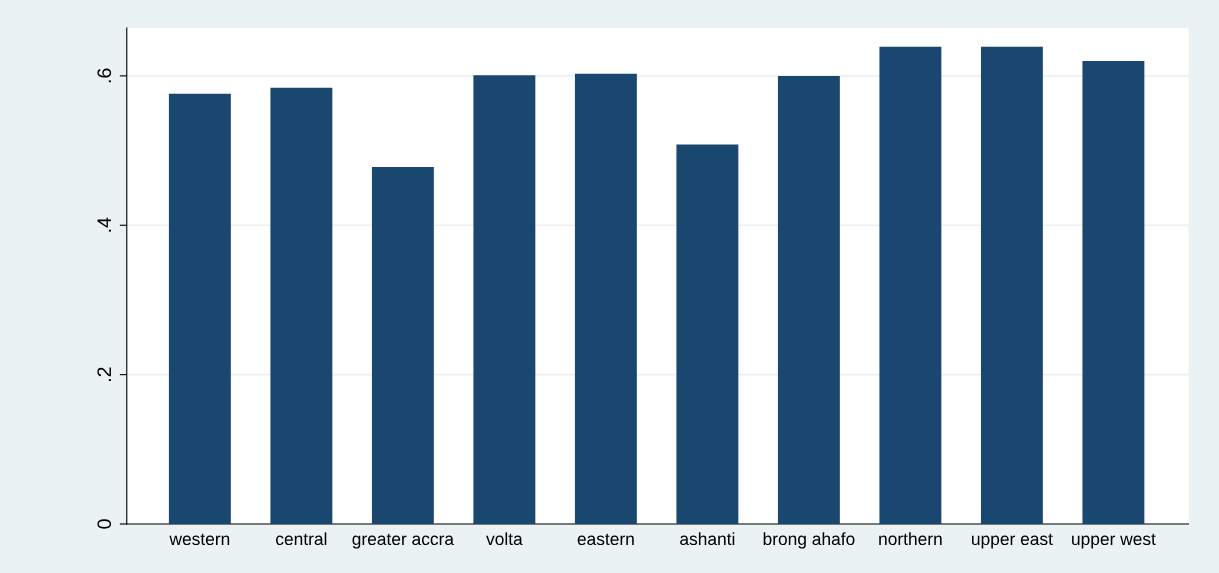  What do you see at coordinates (104, 224) in the screenshot?
I see `y-tick-label: .4` at bounding box center [104, 224].